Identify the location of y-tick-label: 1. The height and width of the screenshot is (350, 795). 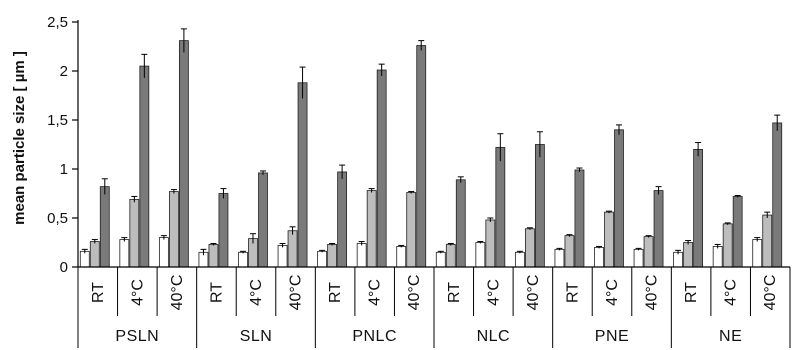
(64, 169).